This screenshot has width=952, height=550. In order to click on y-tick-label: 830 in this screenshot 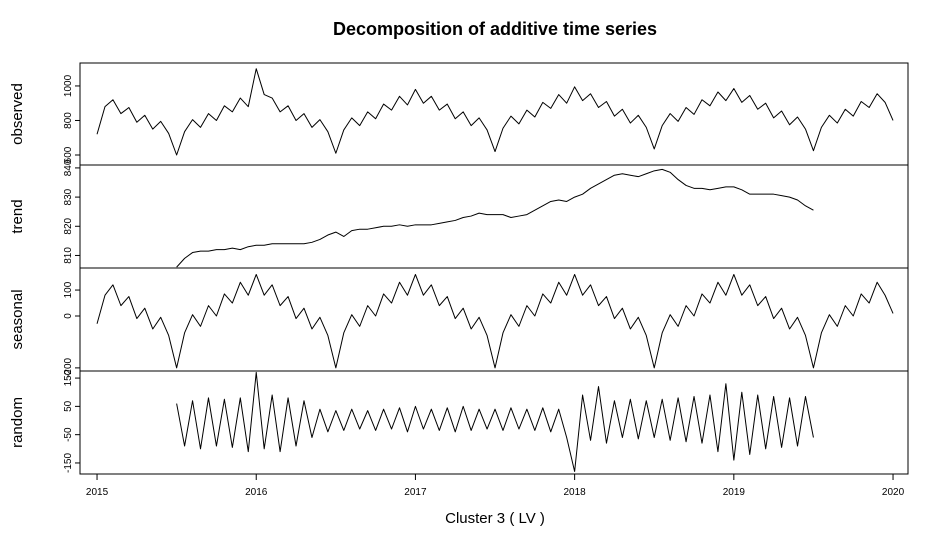, I will do `click(68, 196)`.